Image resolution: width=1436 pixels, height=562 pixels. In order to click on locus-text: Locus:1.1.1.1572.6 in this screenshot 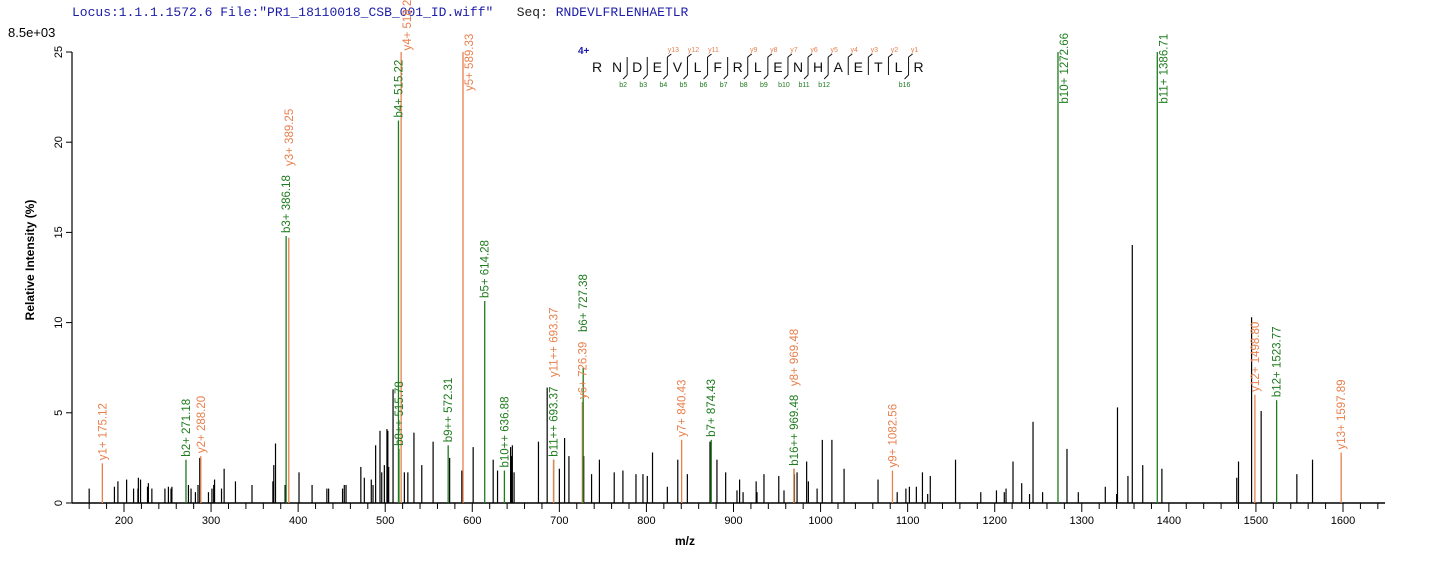, I will do `click(142, 12)`.